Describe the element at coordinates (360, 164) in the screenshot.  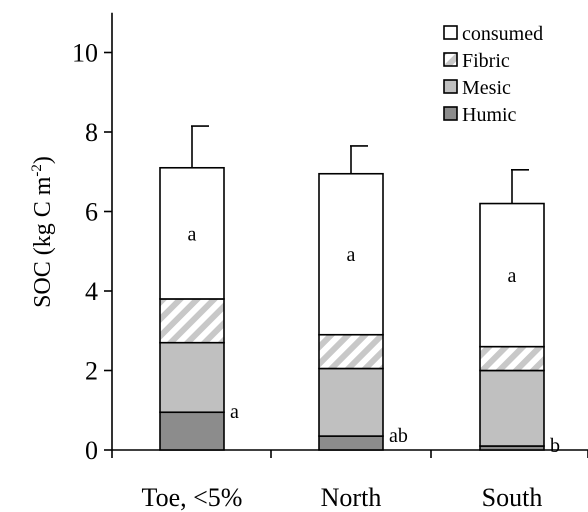
I see `error-bars` at that location.